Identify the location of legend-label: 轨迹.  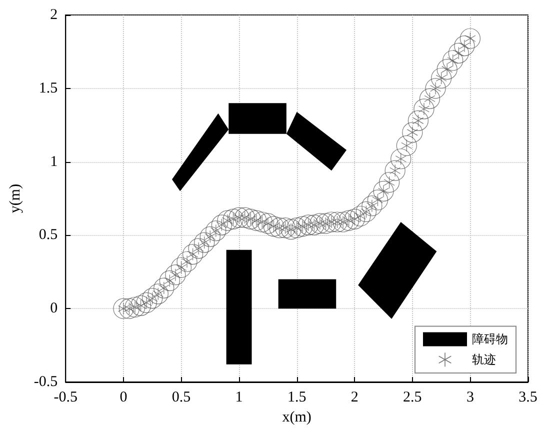
(484, 359).